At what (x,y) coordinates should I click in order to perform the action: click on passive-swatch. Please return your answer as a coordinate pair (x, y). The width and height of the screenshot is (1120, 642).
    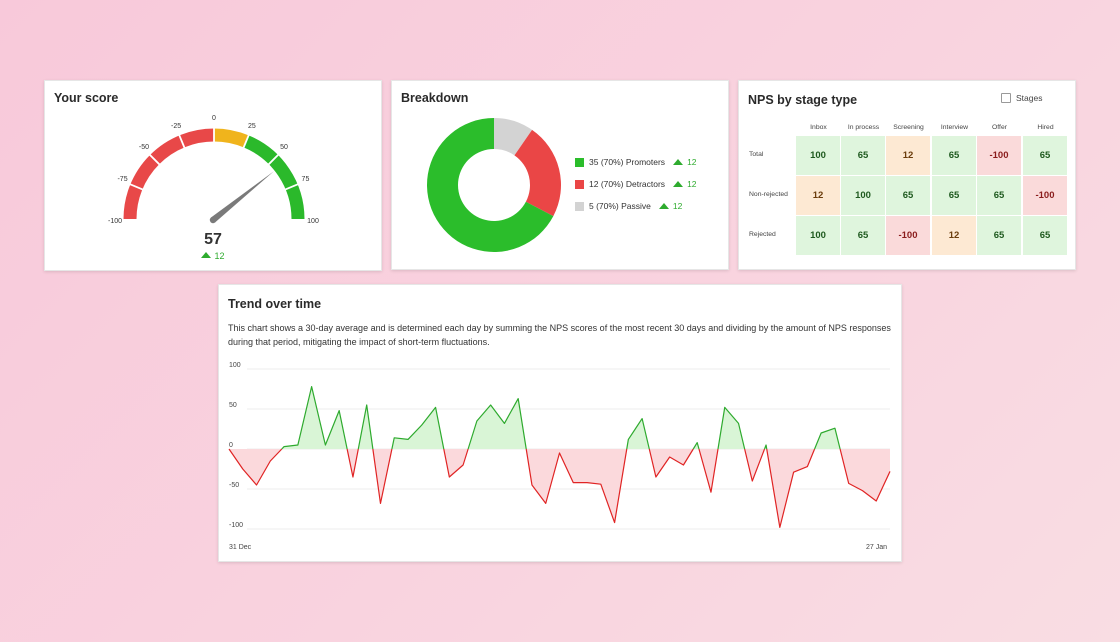
    Looking at the image, I should click on (579, 206).